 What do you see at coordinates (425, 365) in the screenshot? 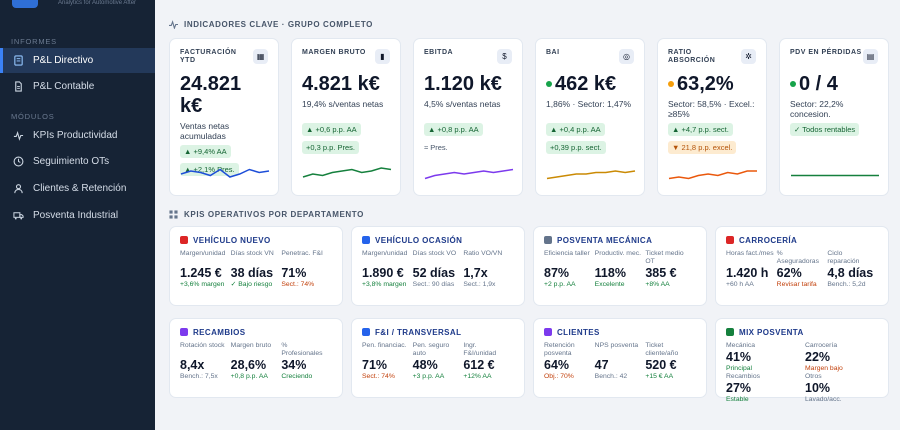
I see `metric-value: 48%` at bounding box center [425, 365].